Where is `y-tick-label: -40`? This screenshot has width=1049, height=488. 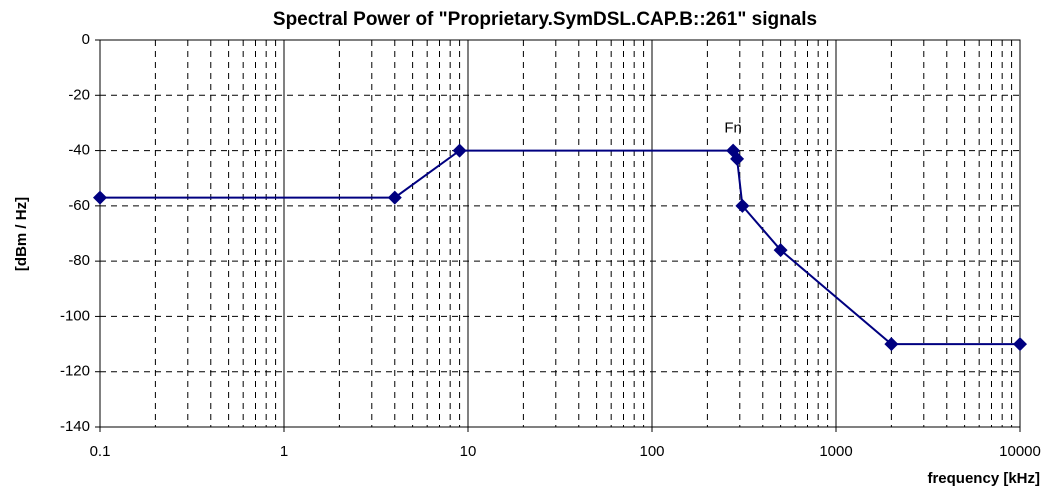
y-tick-label: -40 is located at coordinates (79, 150).